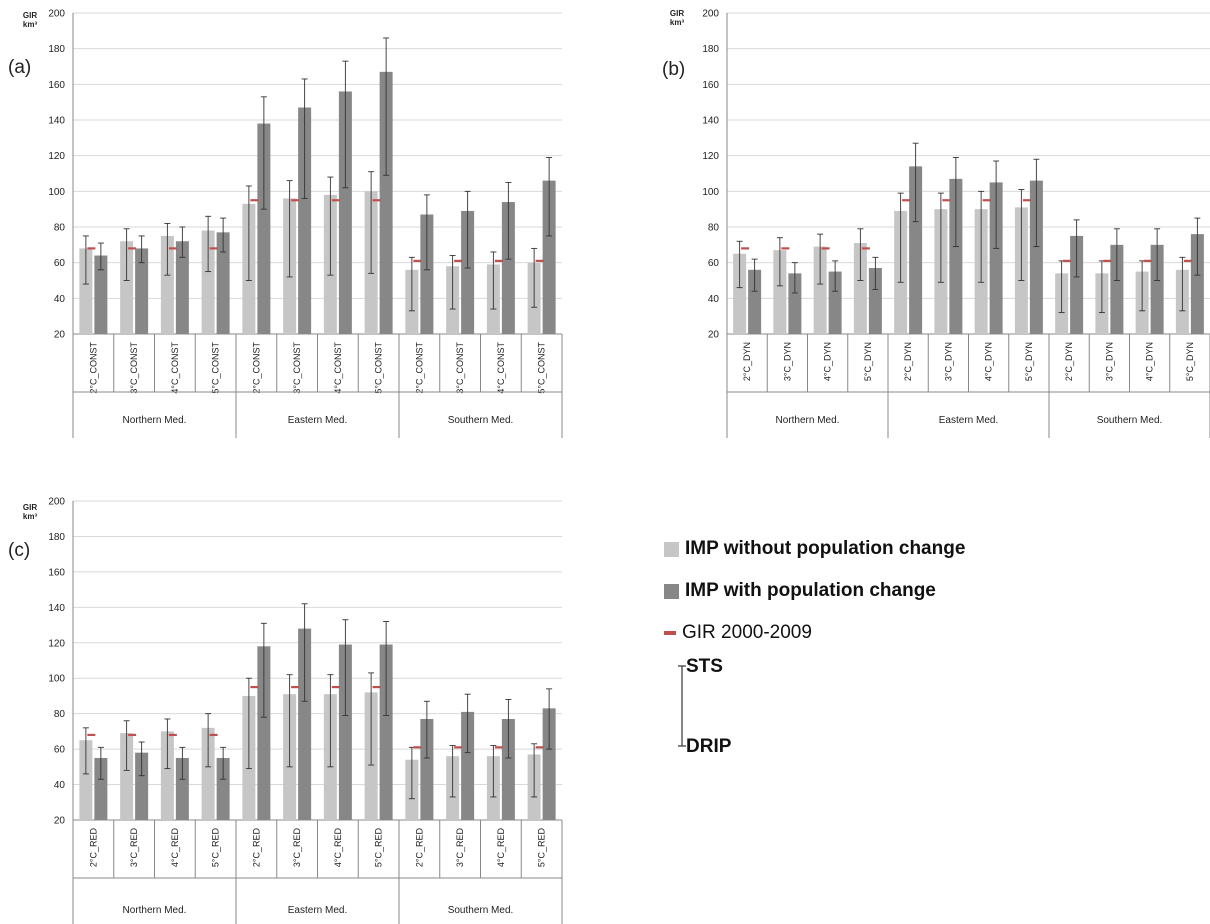  I want to click on p3-x-tick-label: 4°C_RED, so click(175, 848).